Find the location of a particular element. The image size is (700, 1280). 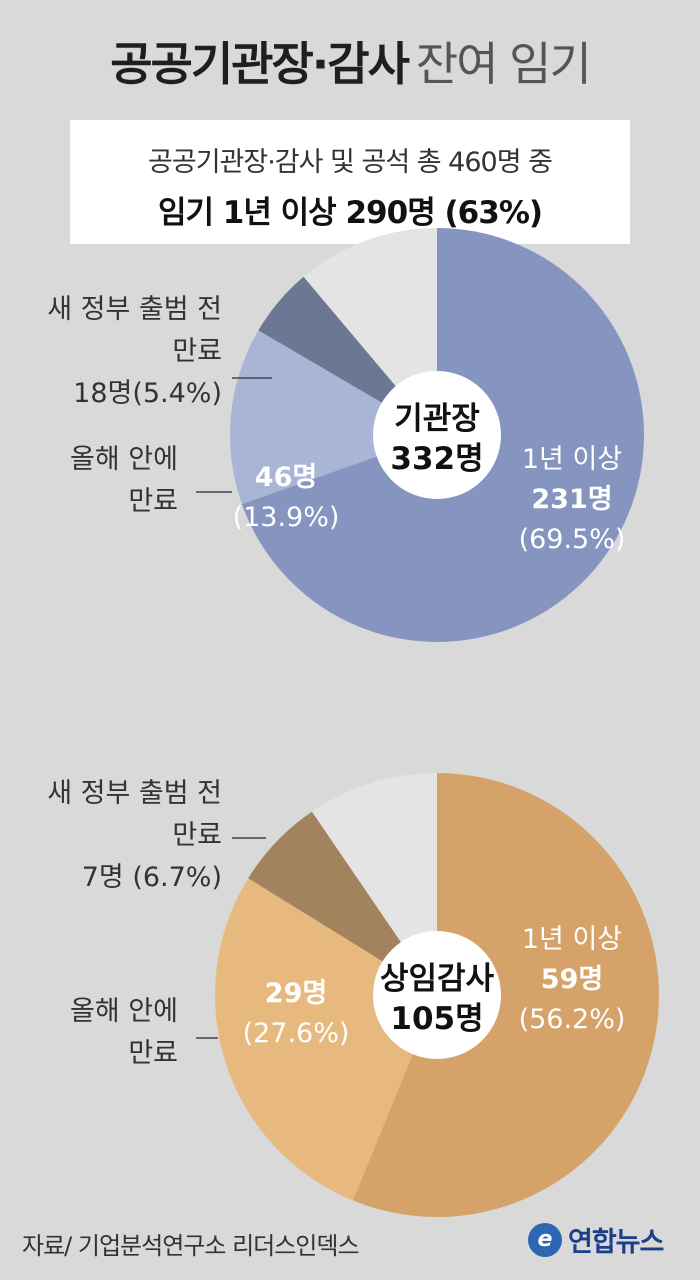

pie-0-slice-this_year is located at coordinates (333, 417).